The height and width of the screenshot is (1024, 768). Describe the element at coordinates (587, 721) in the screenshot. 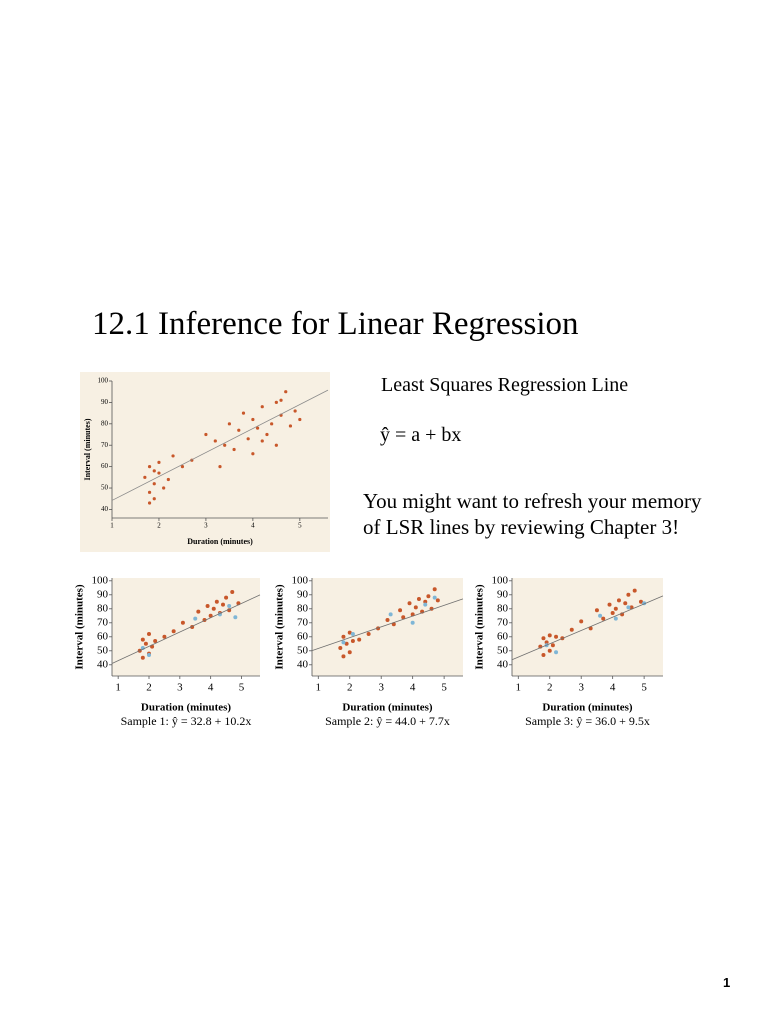

I see `caption: Sample 3: ŷ = 36.0 + 9.5x` at that location.